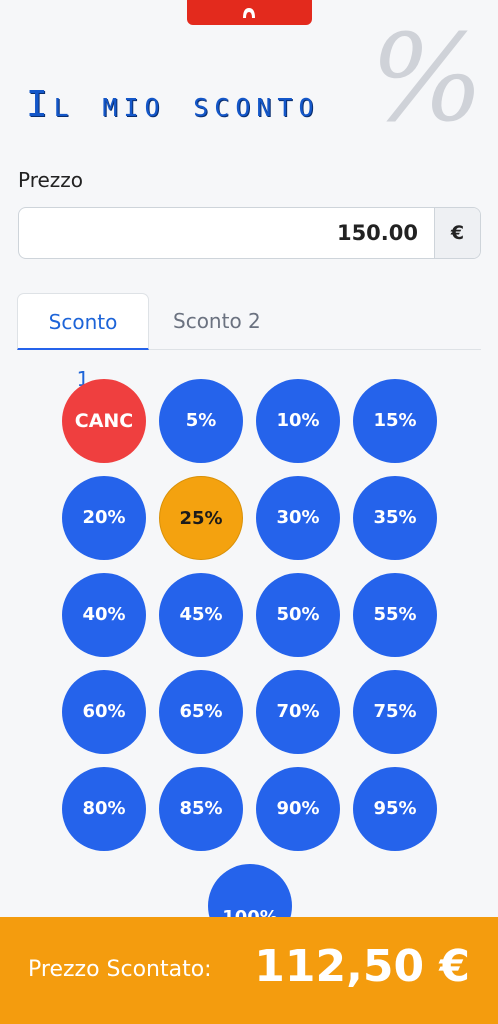 This screenshot has height=1024, width=498. Describe the element at coordinates (249, 233) in the screenshot. I see `price-input-group: 150.00 €` at that location.